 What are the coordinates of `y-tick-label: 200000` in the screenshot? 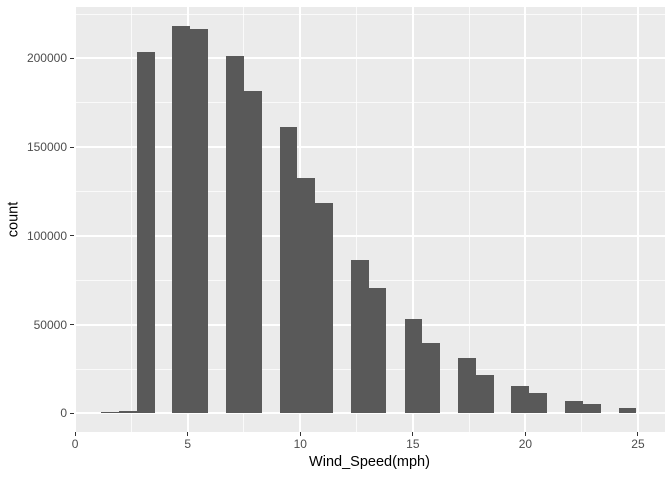 It's located at (46, 58).